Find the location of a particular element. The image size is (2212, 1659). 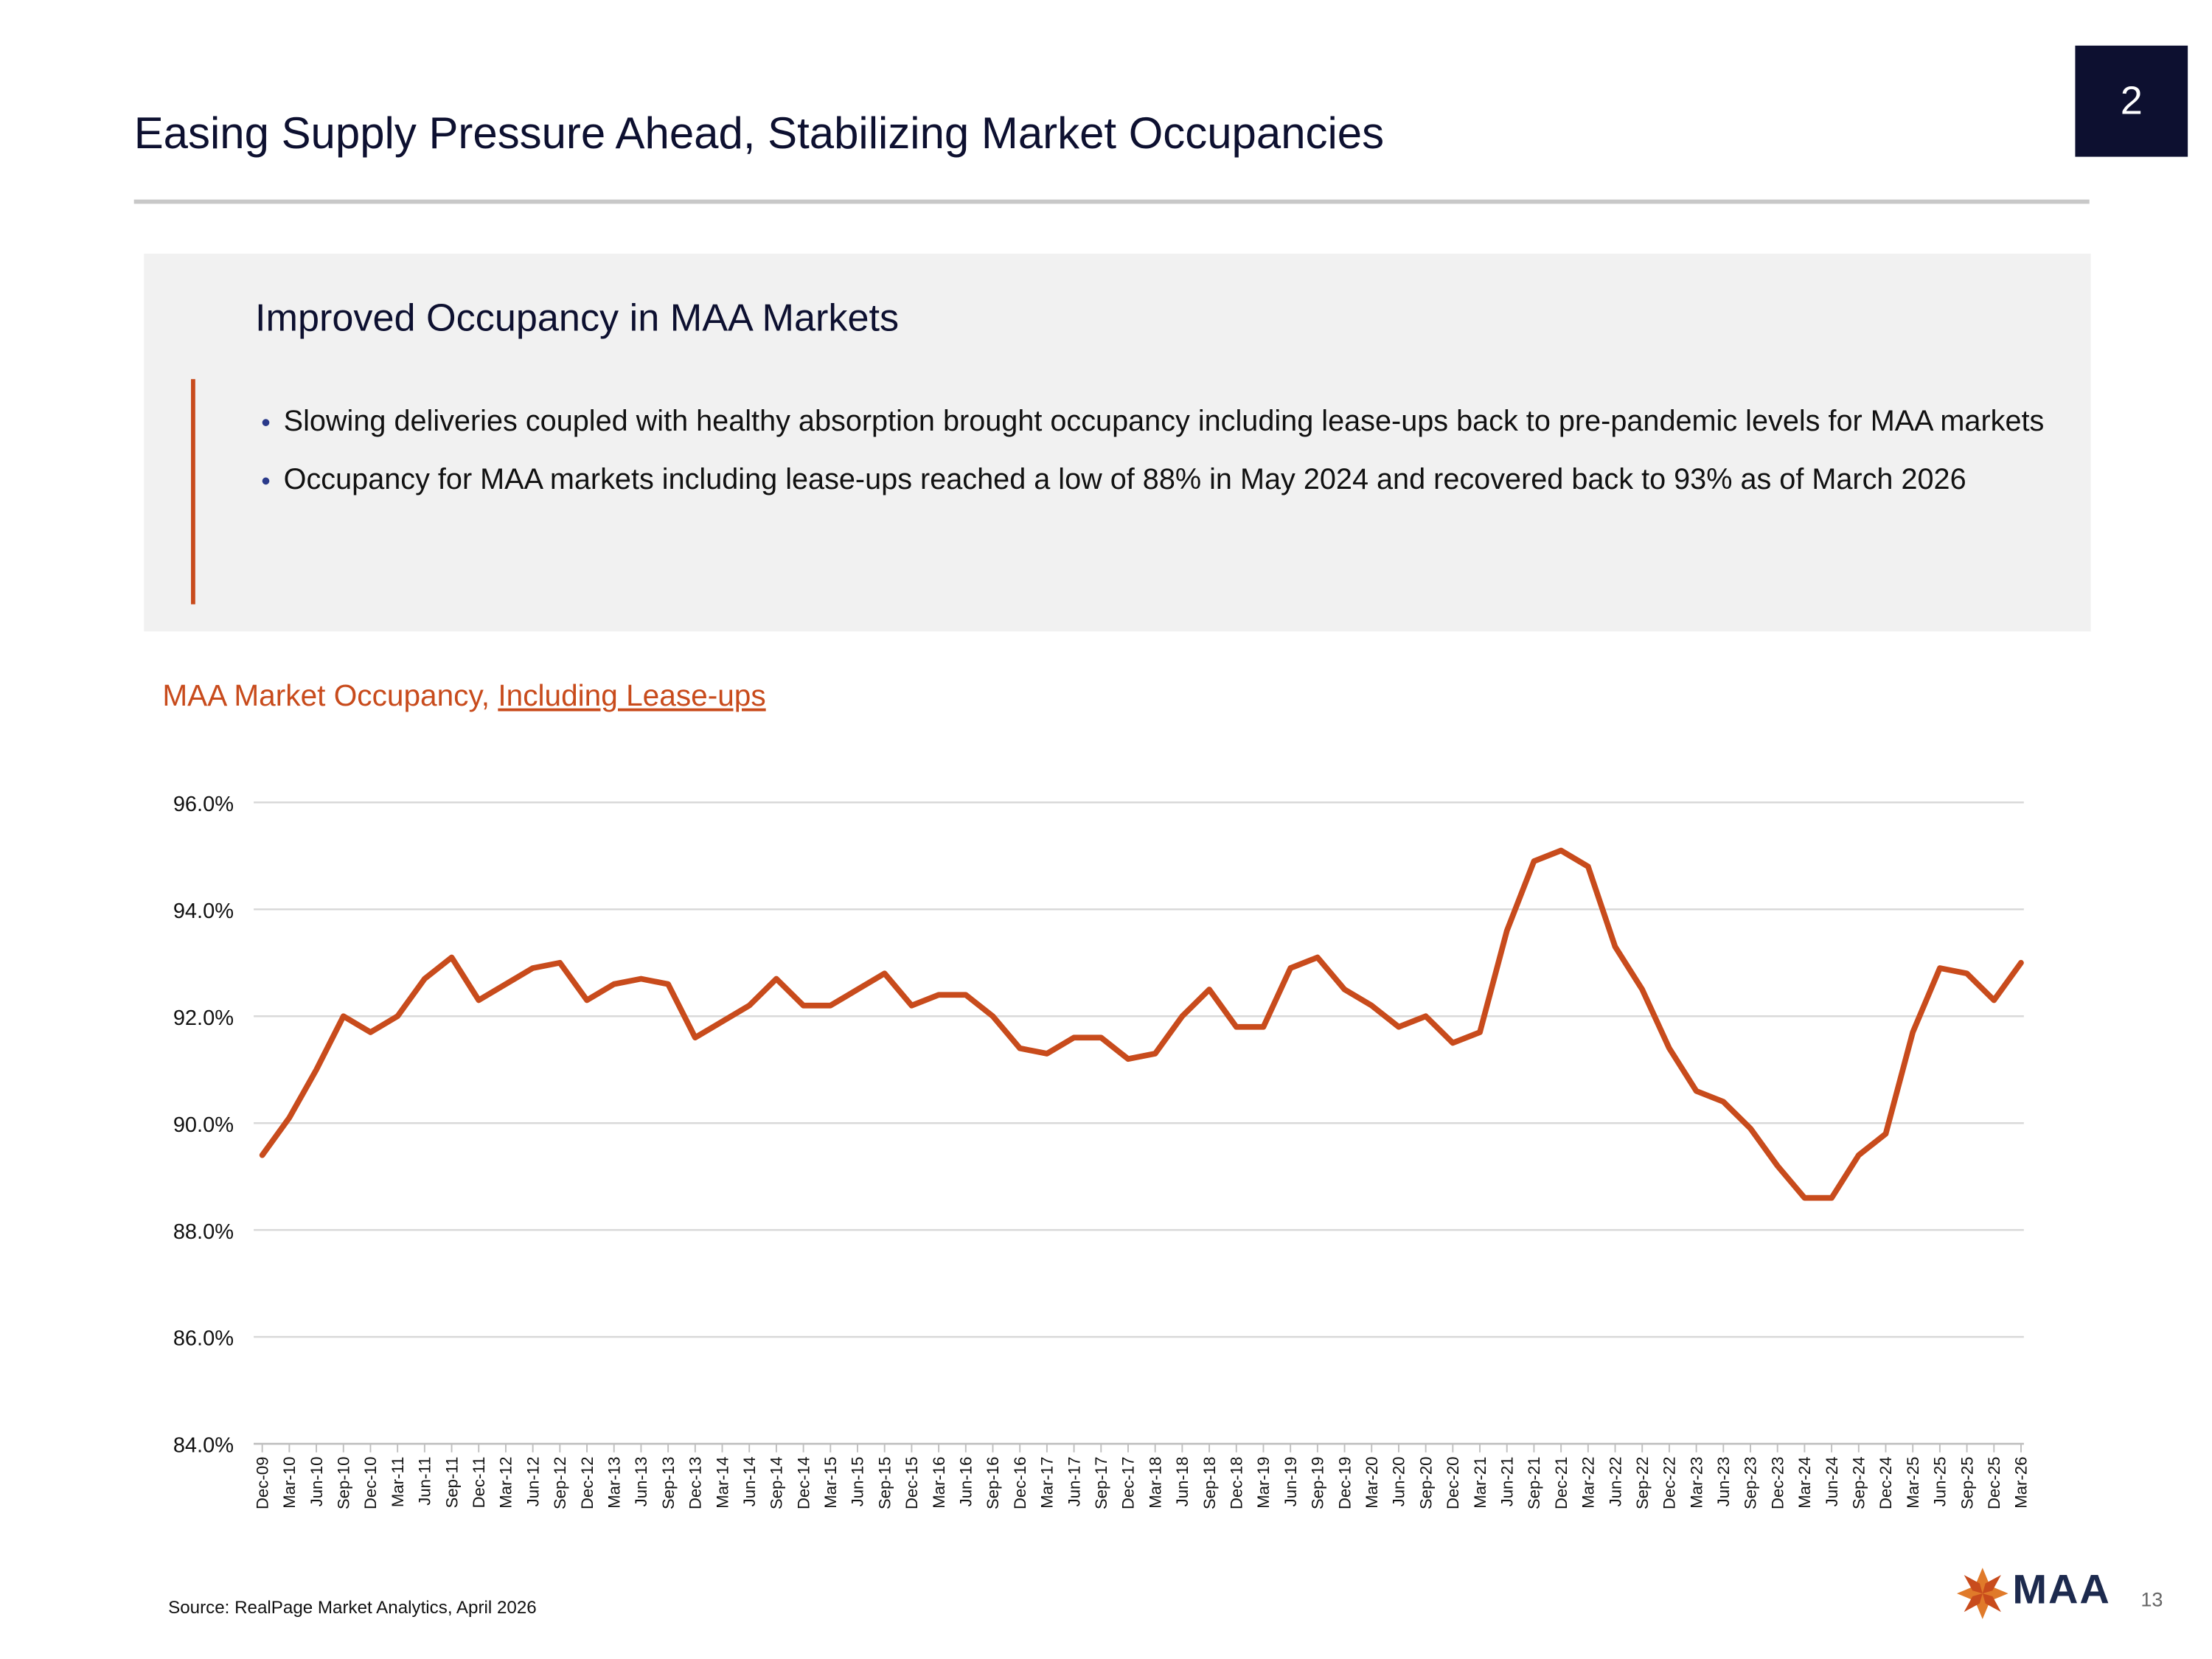

x-tick-label: Mar-19 is located at coordinates (1263, 1483).